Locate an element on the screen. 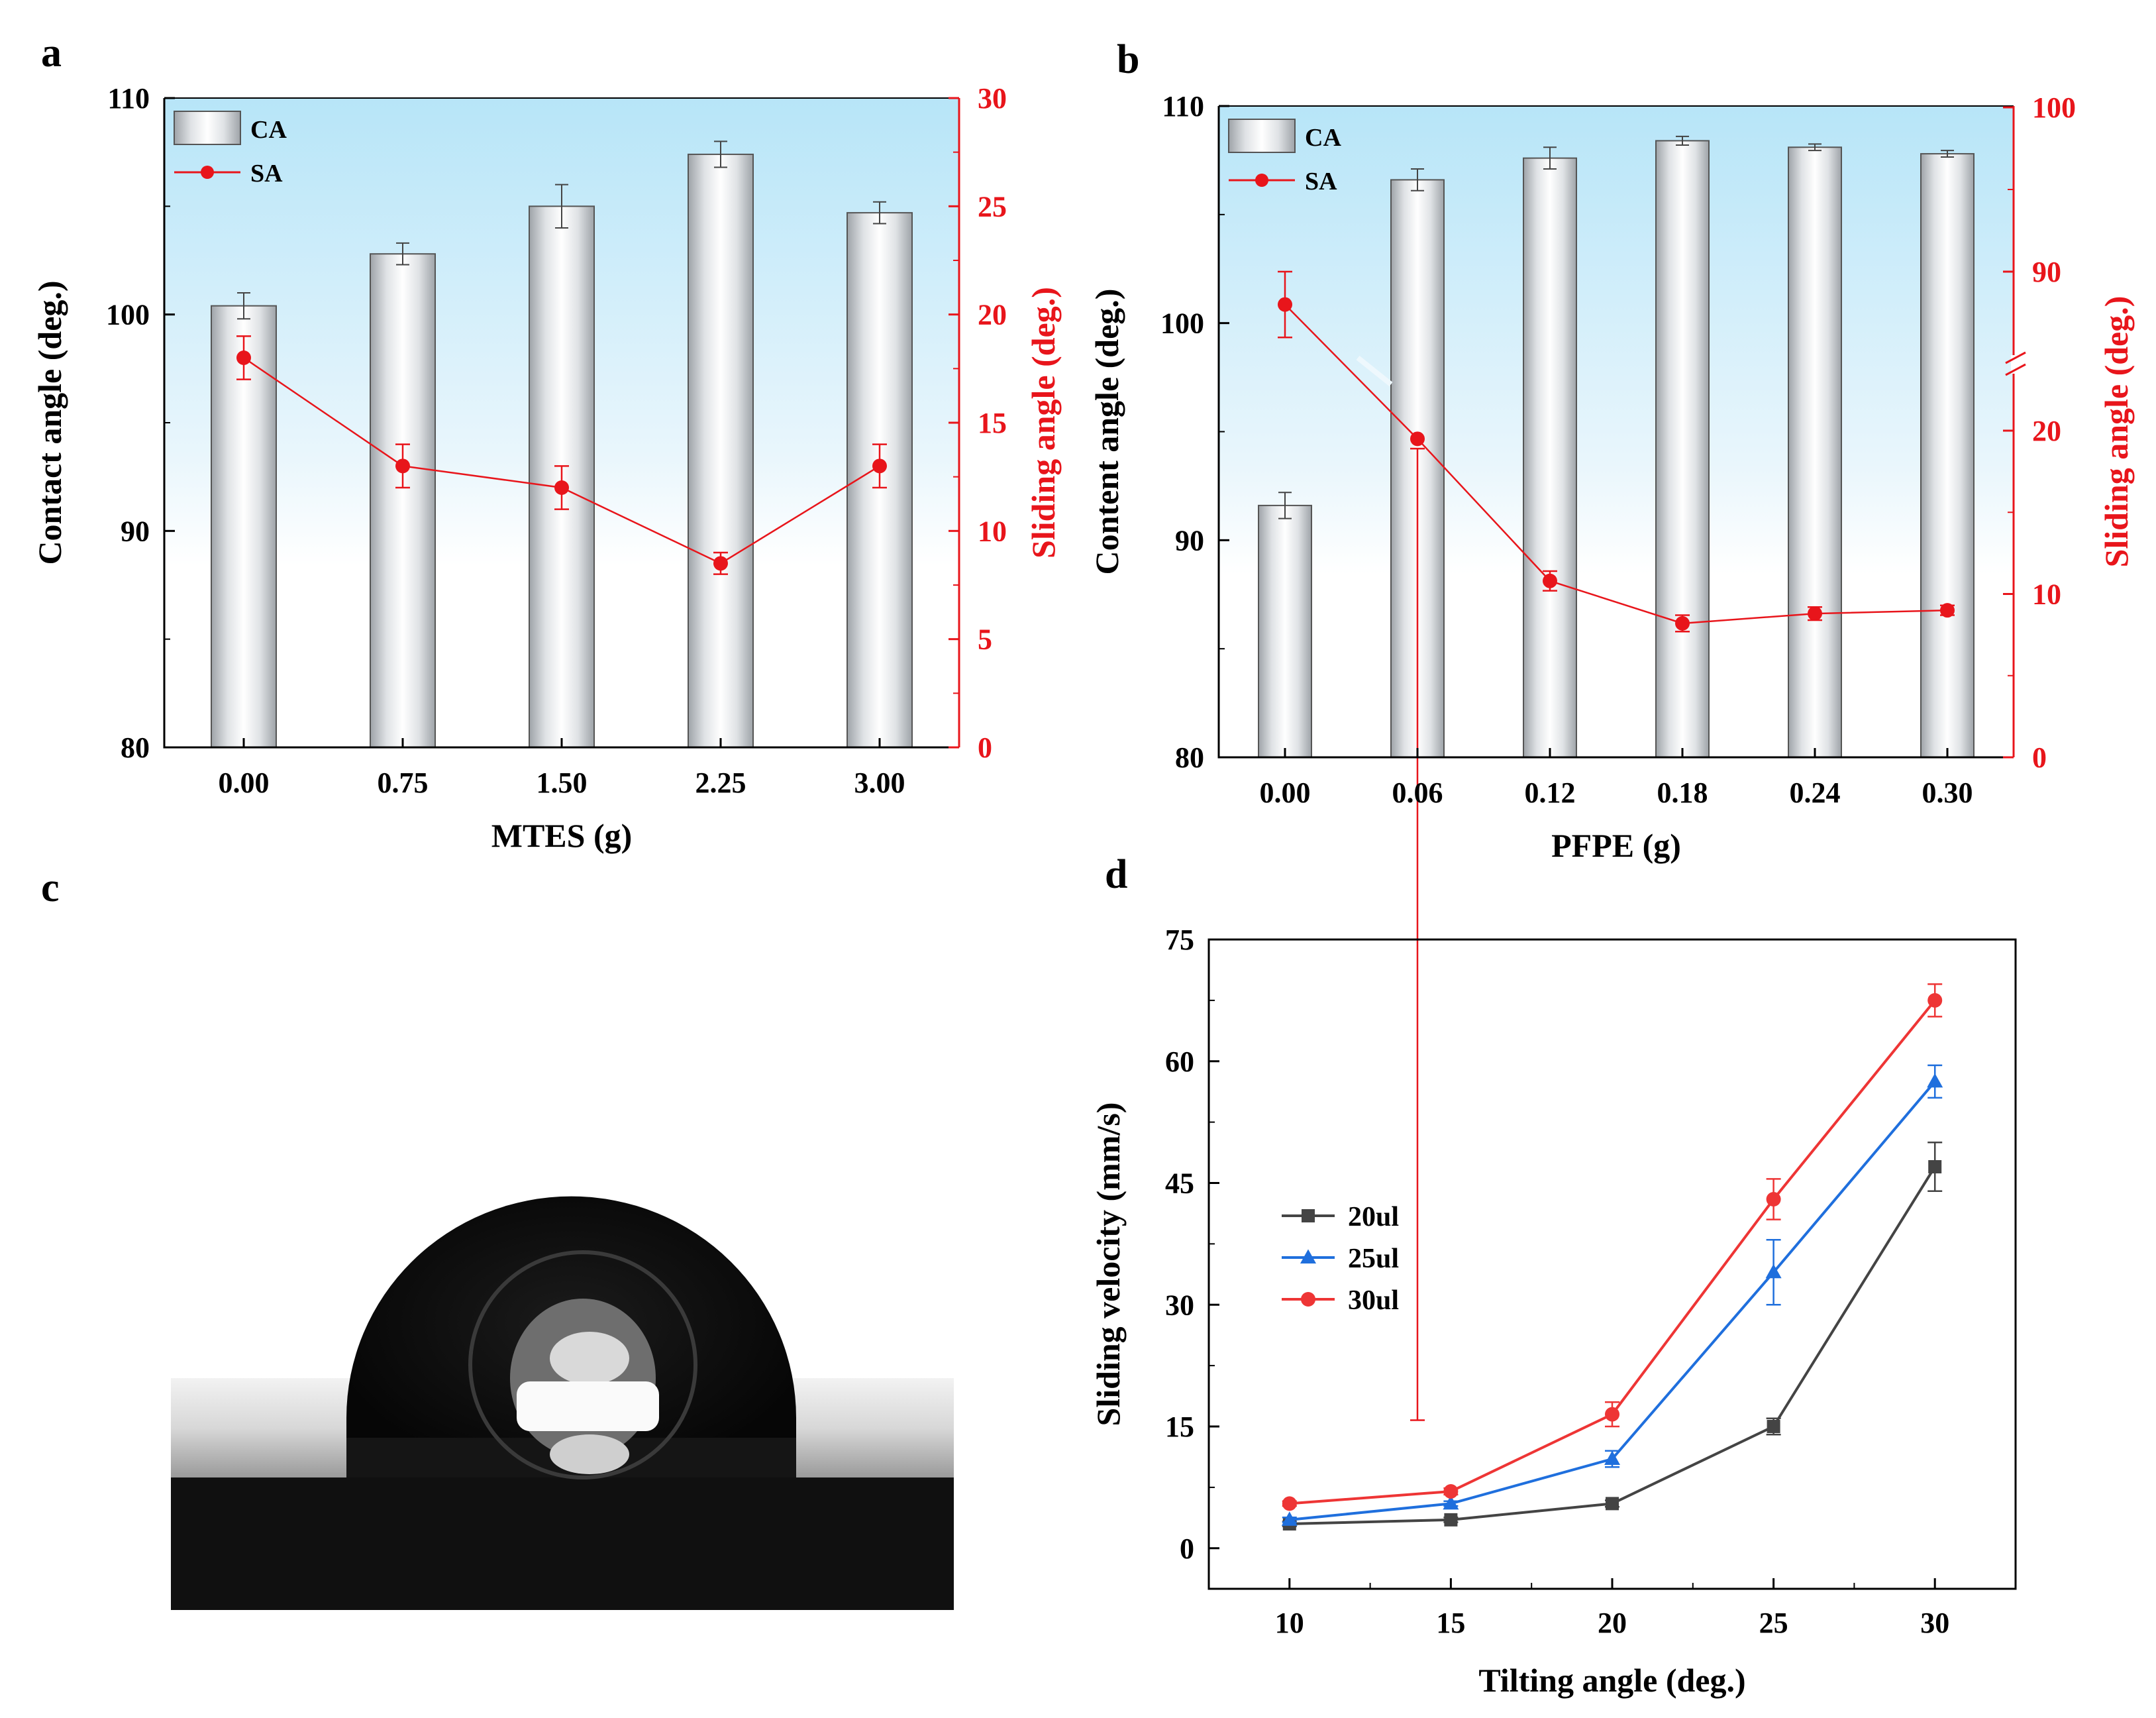 This screenshot has height=1718, width=2156. y-right-tick-label: 15 is located at coordinates (992, 423).